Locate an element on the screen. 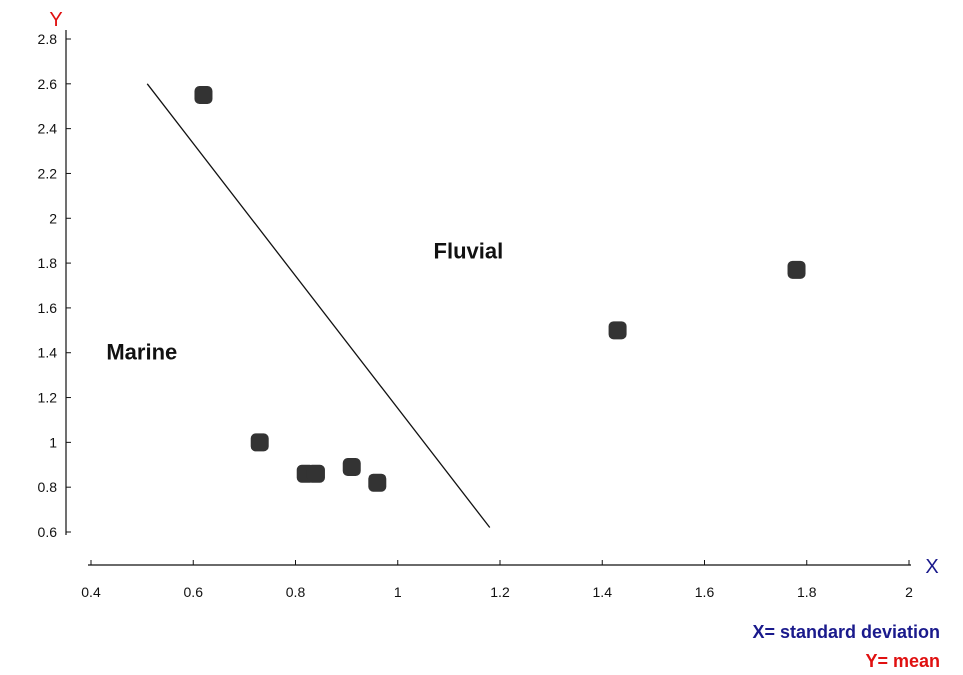 This screenshot has height=675, width=963. region-labels: Fluvial Marine is located at coordinates (304, 302).